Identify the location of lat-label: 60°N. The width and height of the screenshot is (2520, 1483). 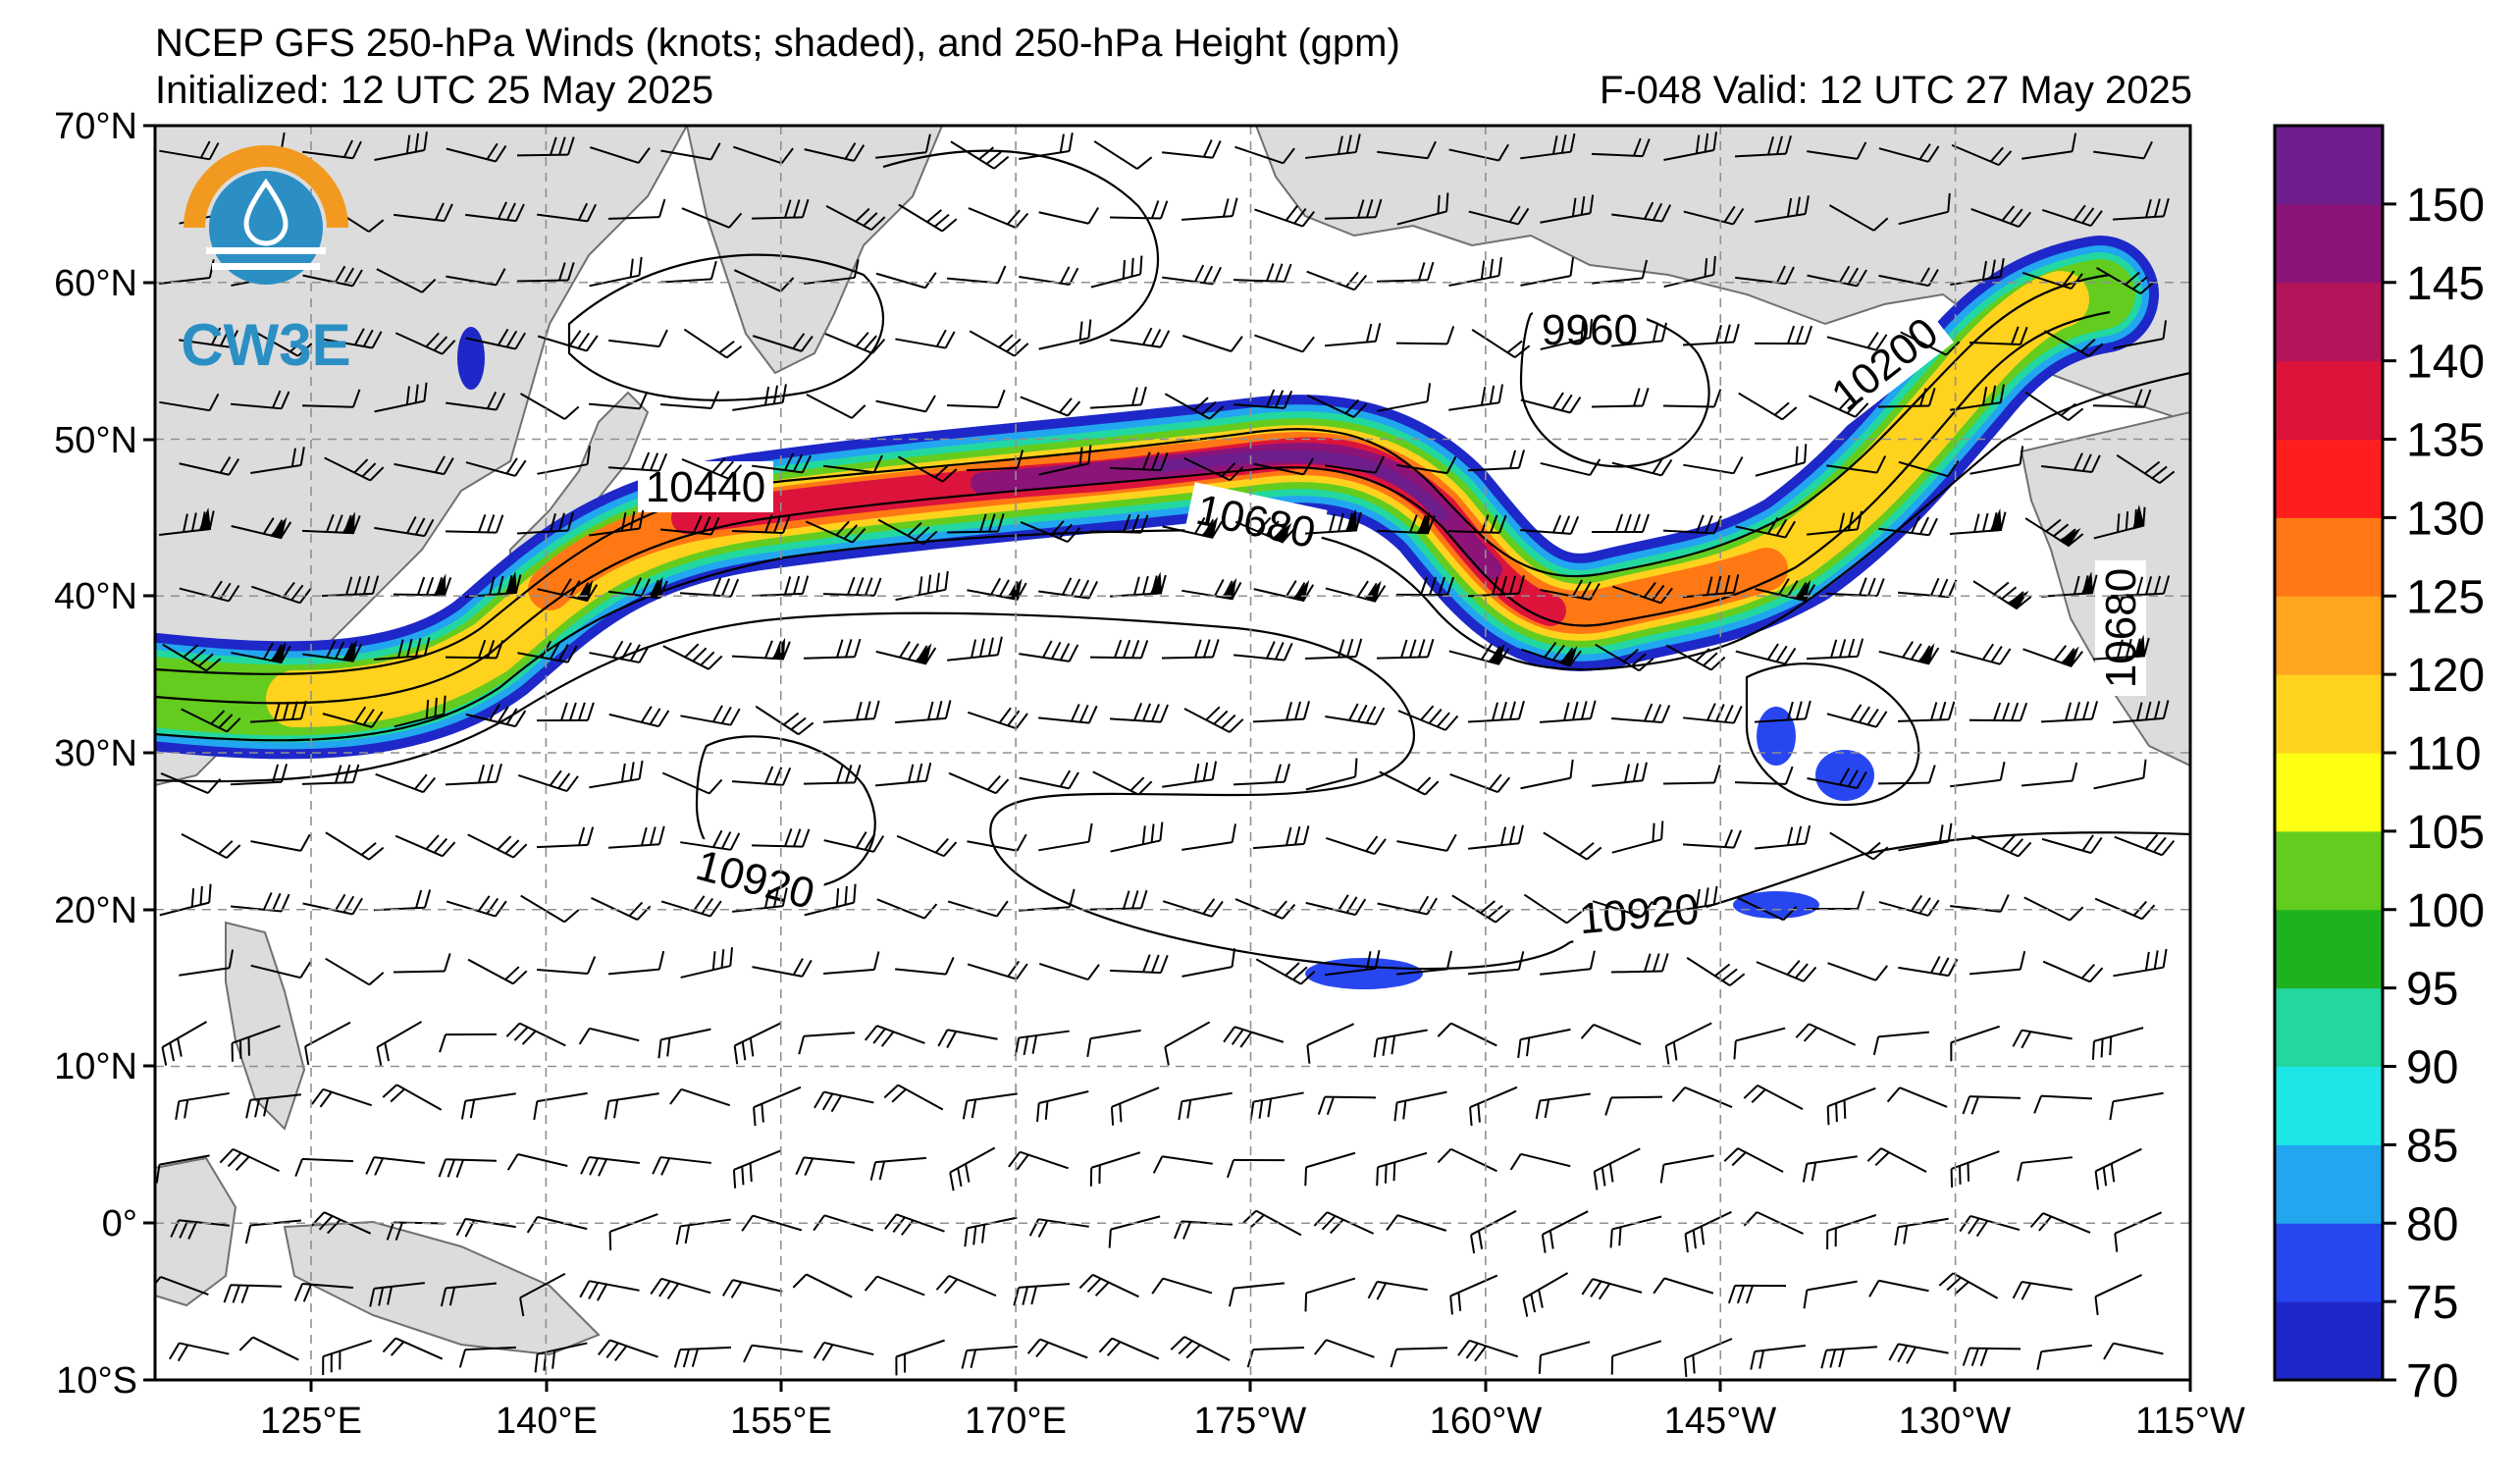
(95, 283).